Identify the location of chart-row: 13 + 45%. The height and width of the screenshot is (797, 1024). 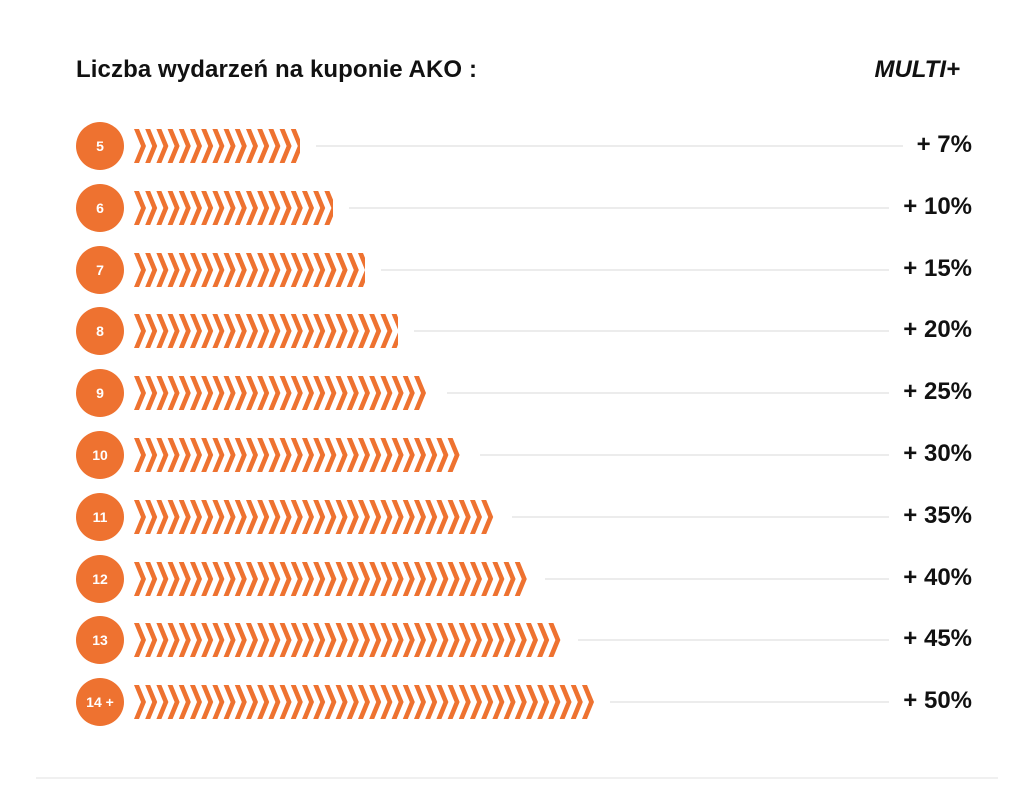
(512, 640).